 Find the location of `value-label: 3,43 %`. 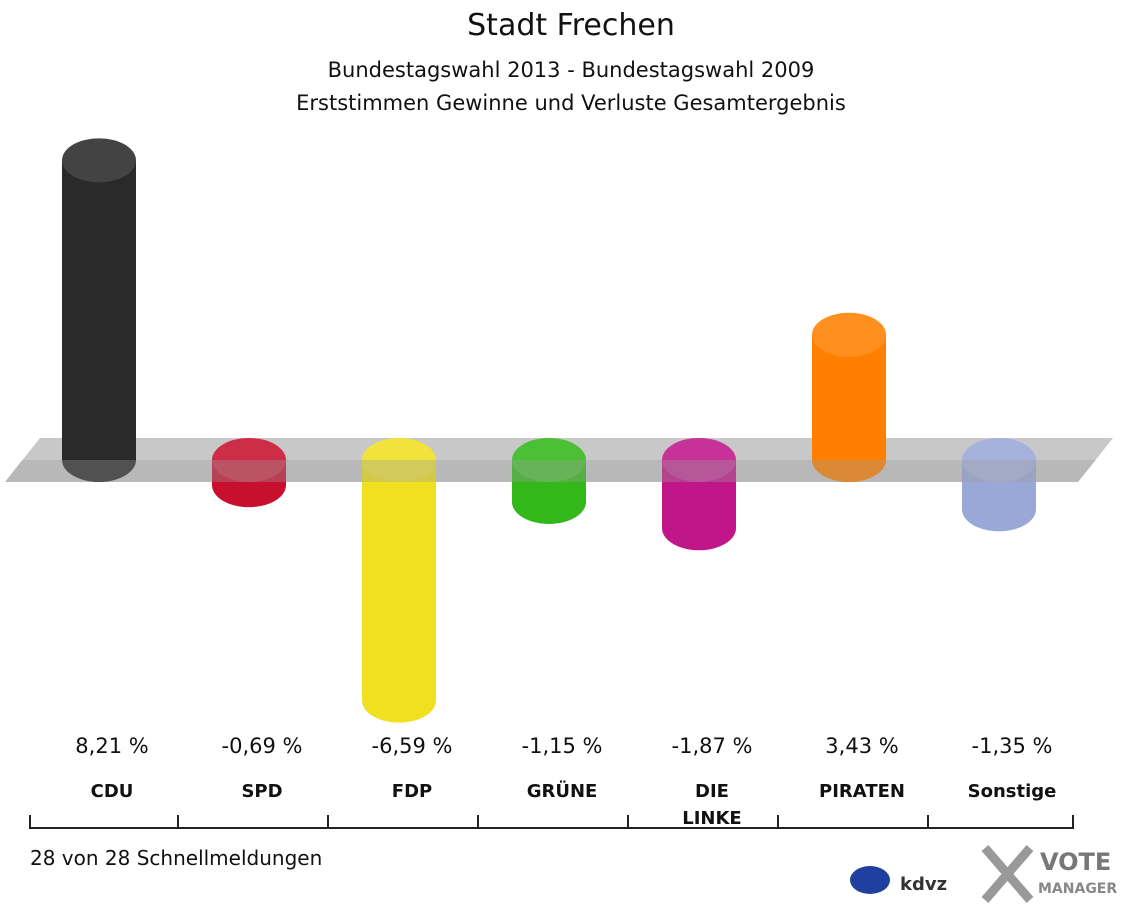

value-label: 3,43 % is located at coordinates (862, 746).